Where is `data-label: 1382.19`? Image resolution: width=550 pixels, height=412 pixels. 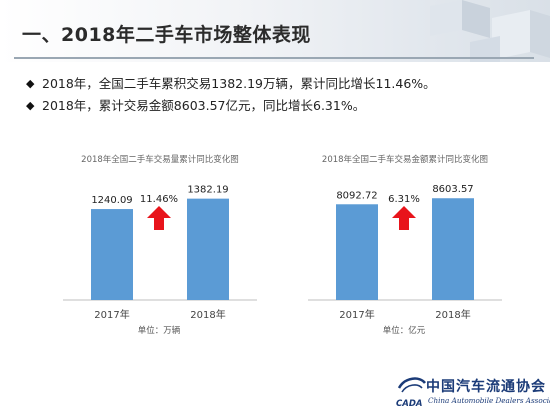 data-label: 1382.19 is located at coordinates (207, 190).